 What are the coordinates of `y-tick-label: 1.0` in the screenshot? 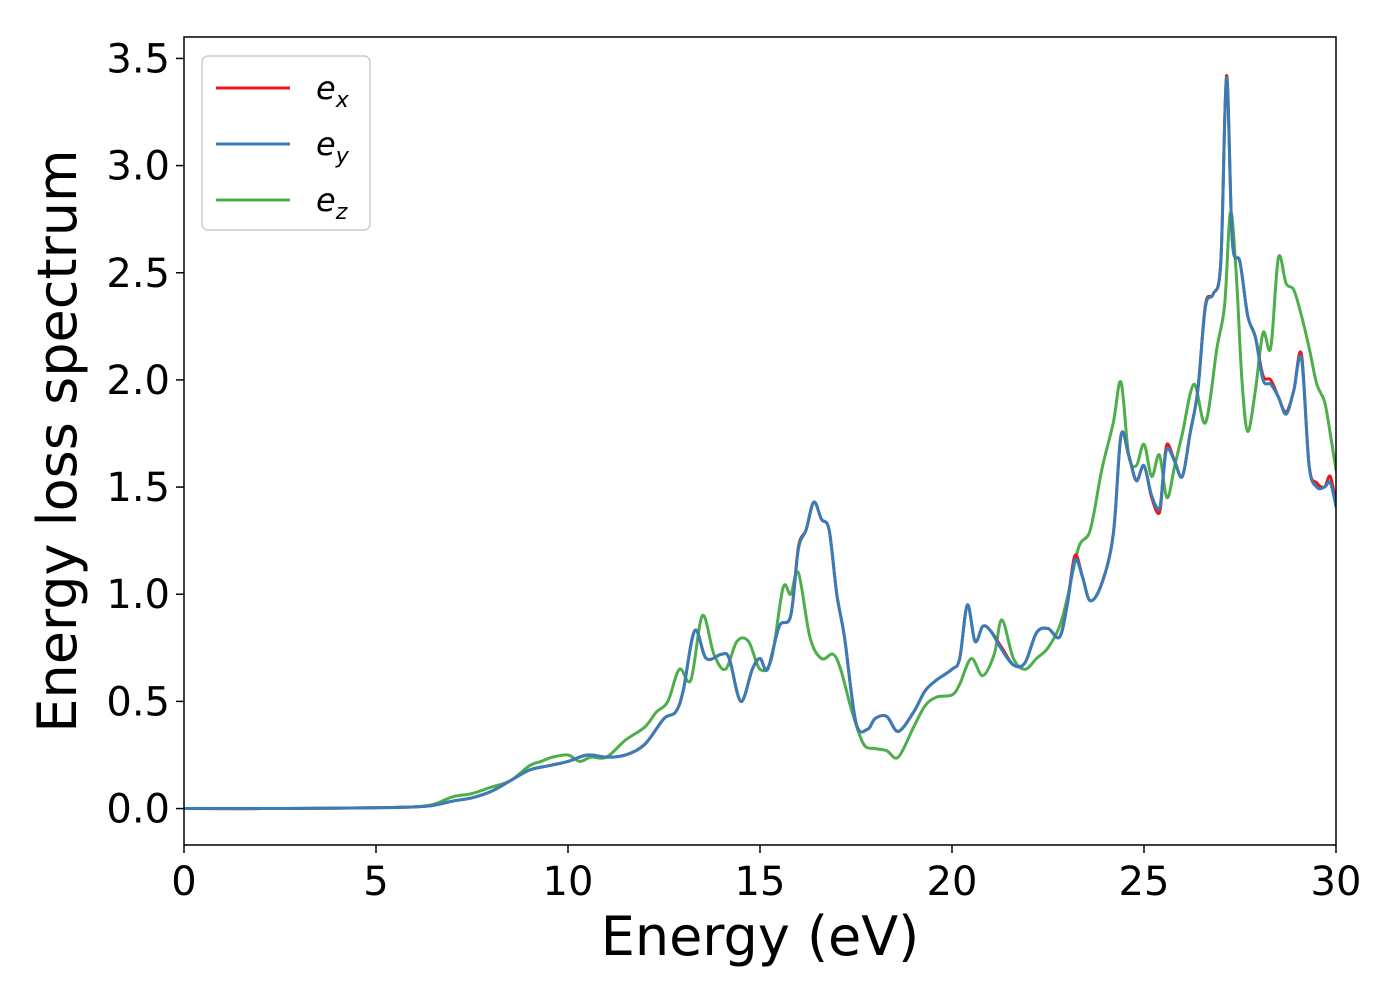 It's located at (138, 595).